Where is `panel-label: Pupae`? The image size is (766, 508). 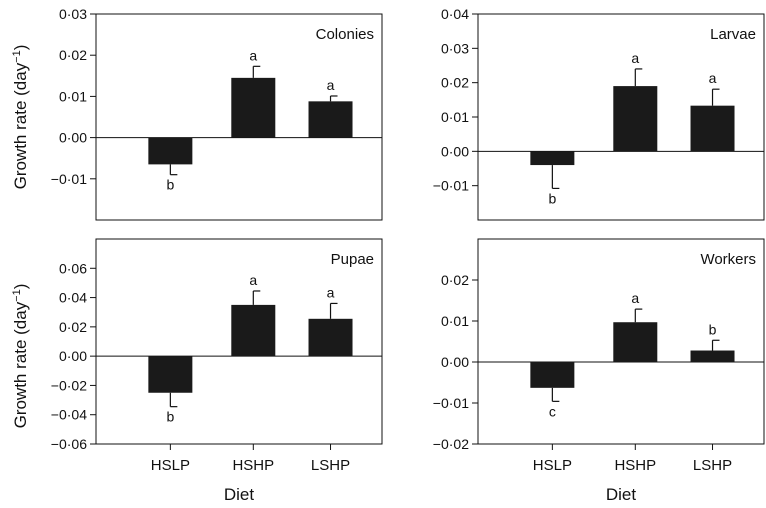 panel-label: Pupae is located at coordinates (352, 259).